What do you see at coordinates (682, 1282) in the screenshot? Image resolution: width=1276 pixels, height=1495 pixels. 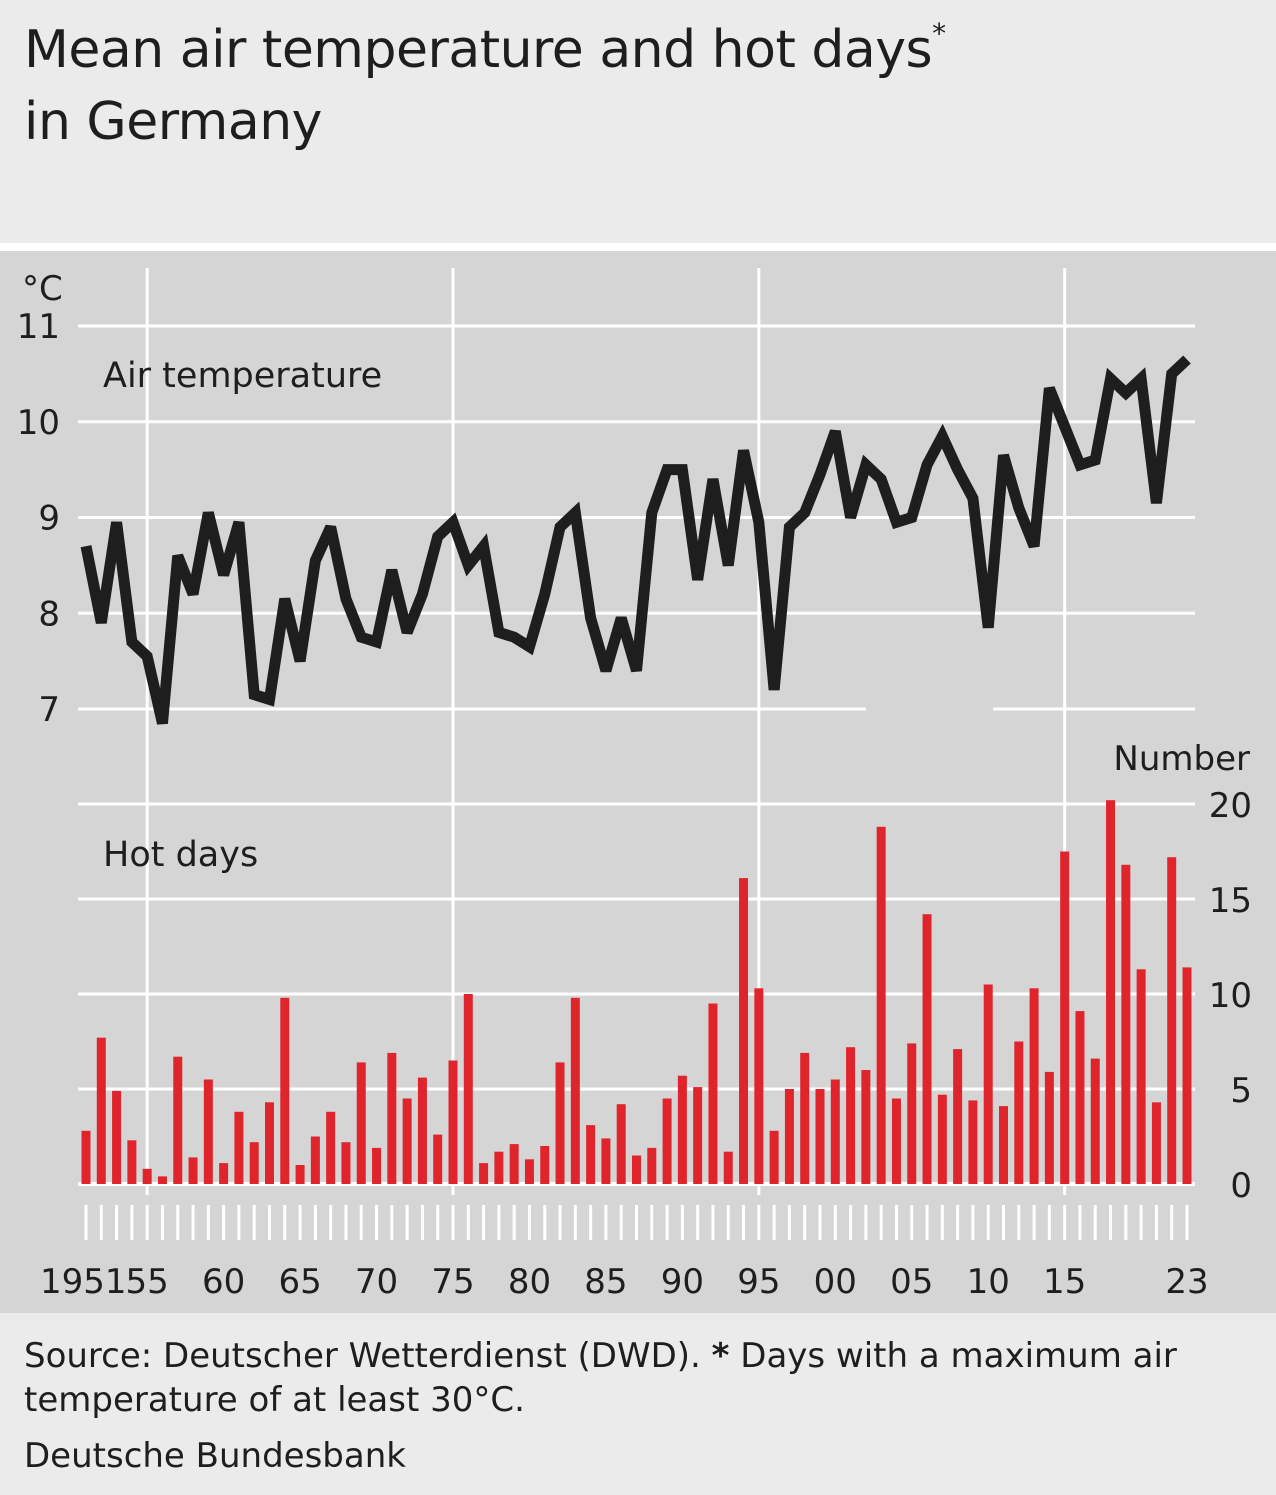 I see `x-tick-label: 90` at bounding box center [682, 1282].